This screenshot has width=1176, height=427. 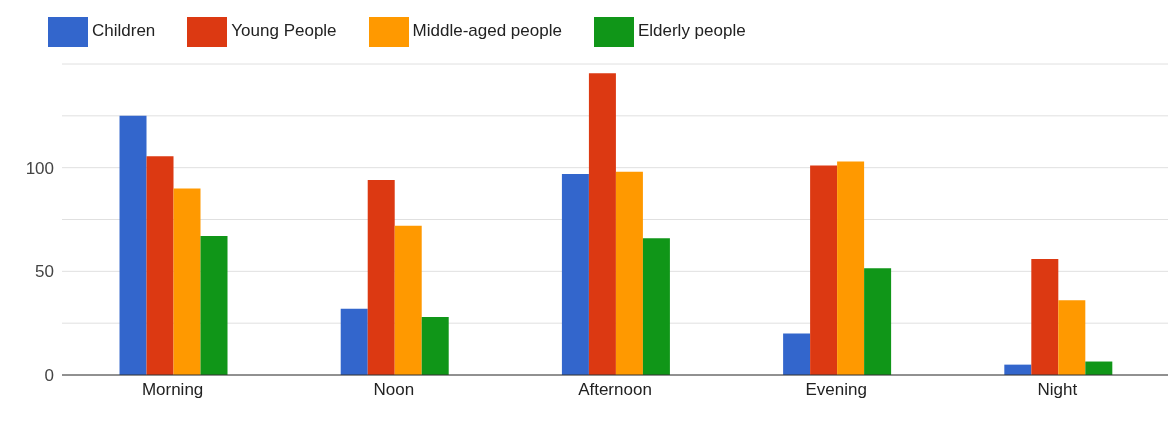 What do you see at coordinates (284, 31) in the screenshot?
I see `legend-label: Young People` at bounding box center [284, 31].